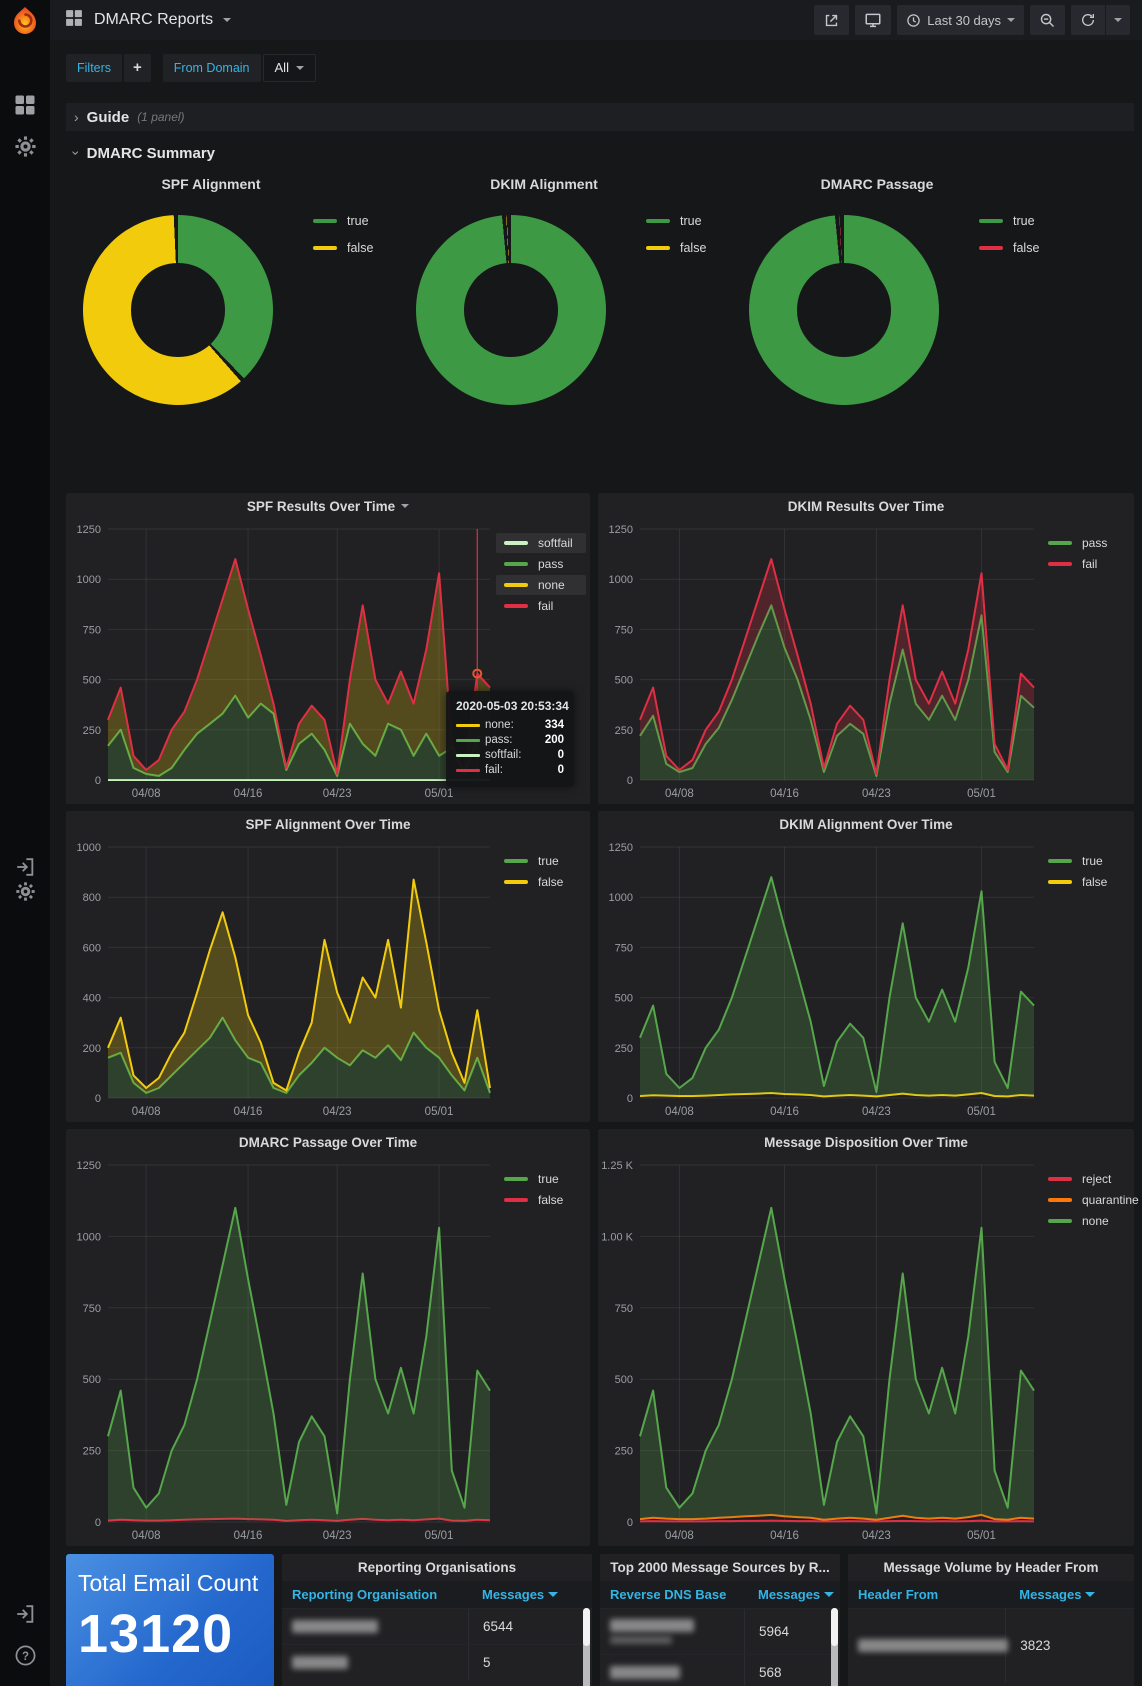  What do you see at coordinates (511, 310) in the screenshot?
I see `dkim-alignment-donut-chart` at bounding box center [511, 310].